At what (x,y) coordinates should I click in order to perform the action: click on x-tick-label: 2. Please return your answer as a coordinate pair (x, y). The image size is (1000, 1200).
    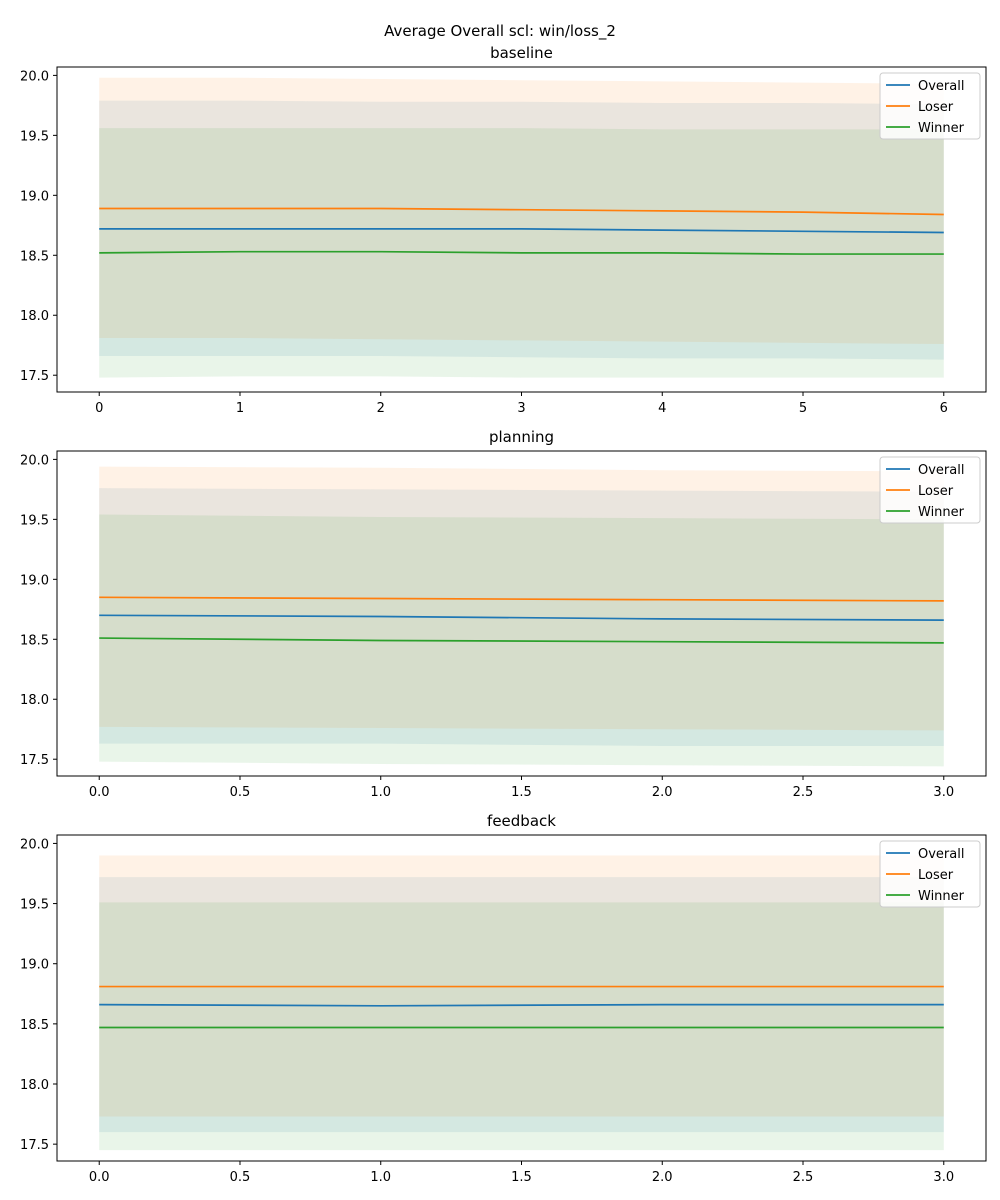
    Looking at the image, I should click on (381, 408).